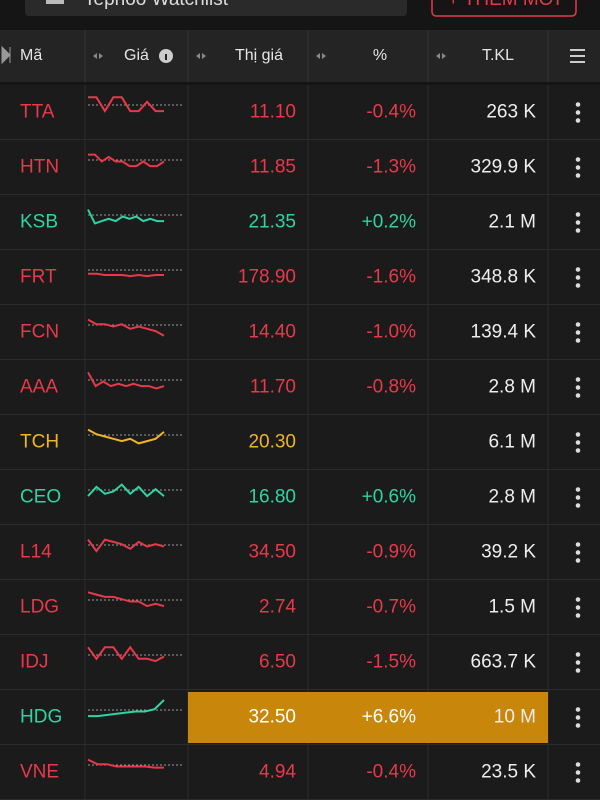  What do you see at coordinates (39, 167) in the screenshot?
I see `stock-code: HTN` at bounding box center [39, 167].